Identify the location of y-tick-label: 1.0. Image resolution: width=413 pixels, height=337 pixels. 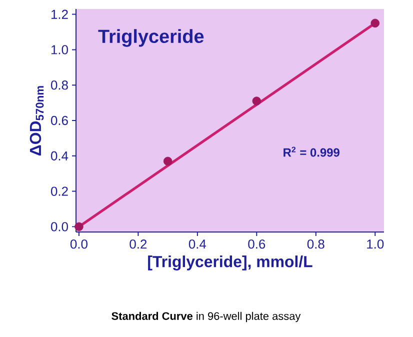
(59, 49).